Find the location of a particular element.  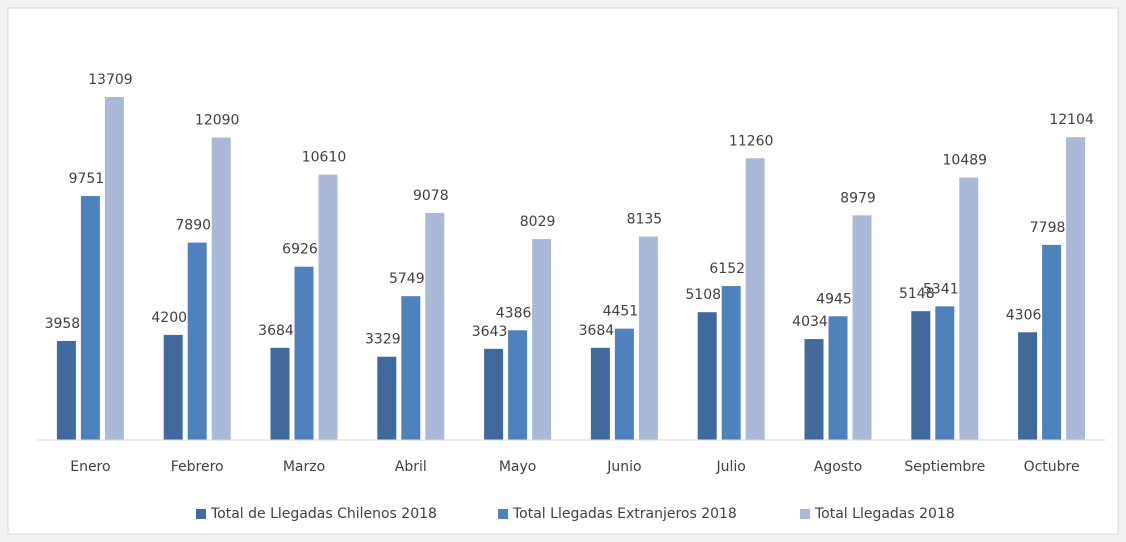

data-label: 6926 is located at coordinates (300, 250).